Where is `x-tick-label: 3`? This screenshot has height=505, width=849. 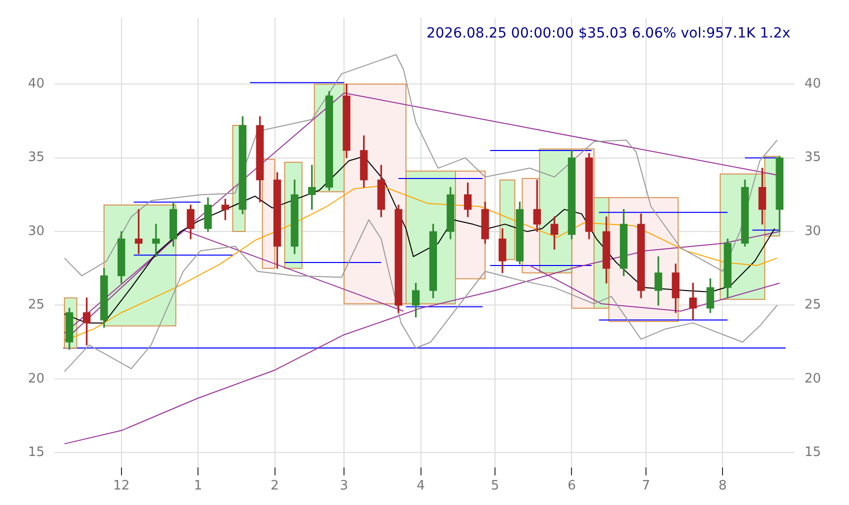 x-tick-label: 3 is located at coordinates (344, 486).